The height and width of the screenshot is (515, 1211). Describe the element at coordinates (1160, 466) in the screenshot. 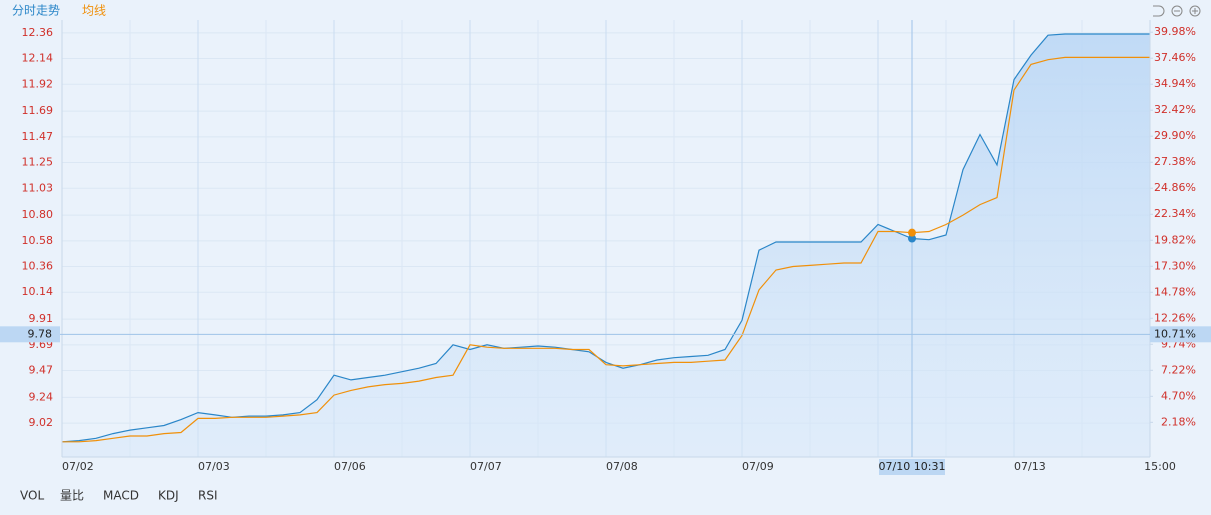

I see `x-tick-label: 15:00` at that location.